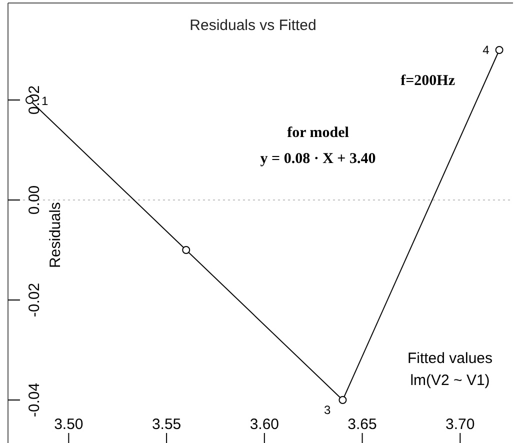 The width and height of the screenshot is (515, 443). What do you see at coordinates (167, 424) in the screenshot?
I see `x-tick-label: 3.55` at bounding box center [167, 424].